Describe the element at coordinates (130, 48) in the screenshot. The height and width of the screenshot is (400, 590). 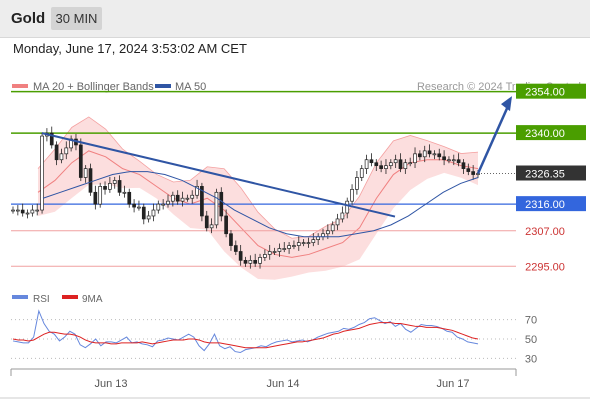
I see `timestamp: Monday, June 17, 2024 3:53:02 AM CET` at that location.